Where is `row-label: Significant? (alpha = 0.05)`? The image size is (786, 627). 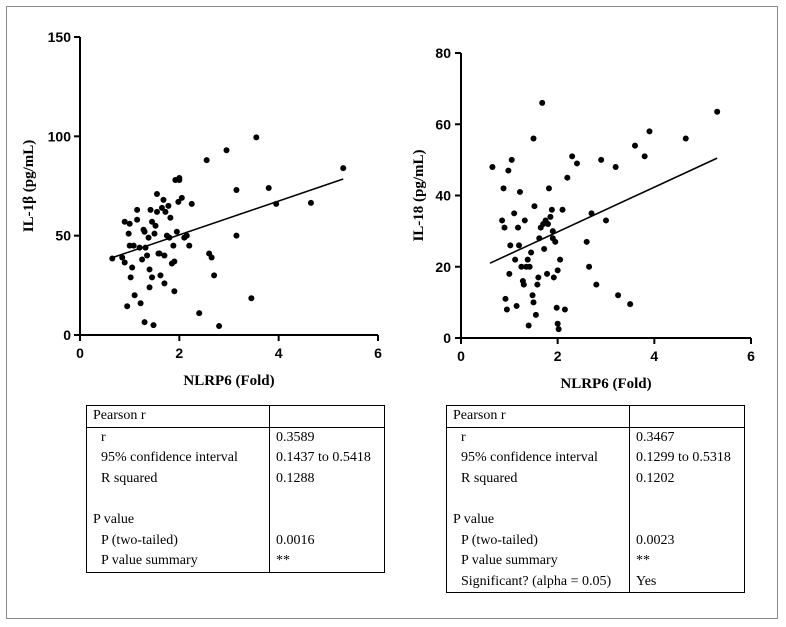
row-label: Significant? (alpha = 0.05) is located at coordinates (538, 582).